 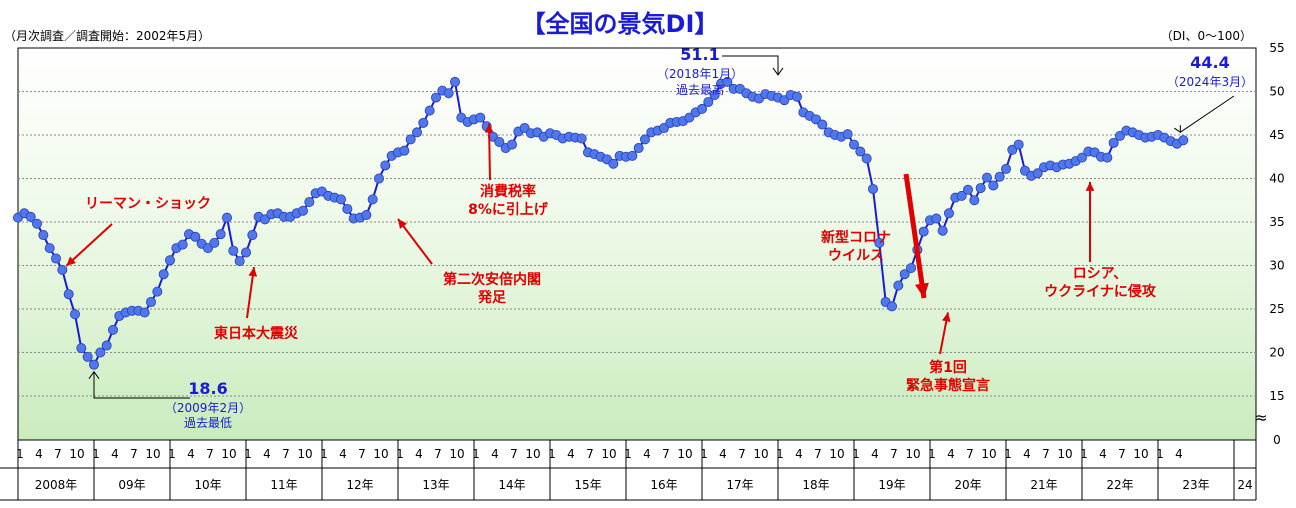 What do you see at coordinates (1276, 135) in the screenshot?
I see `y-tick-label: 45` at bounding box center [1276, 135].